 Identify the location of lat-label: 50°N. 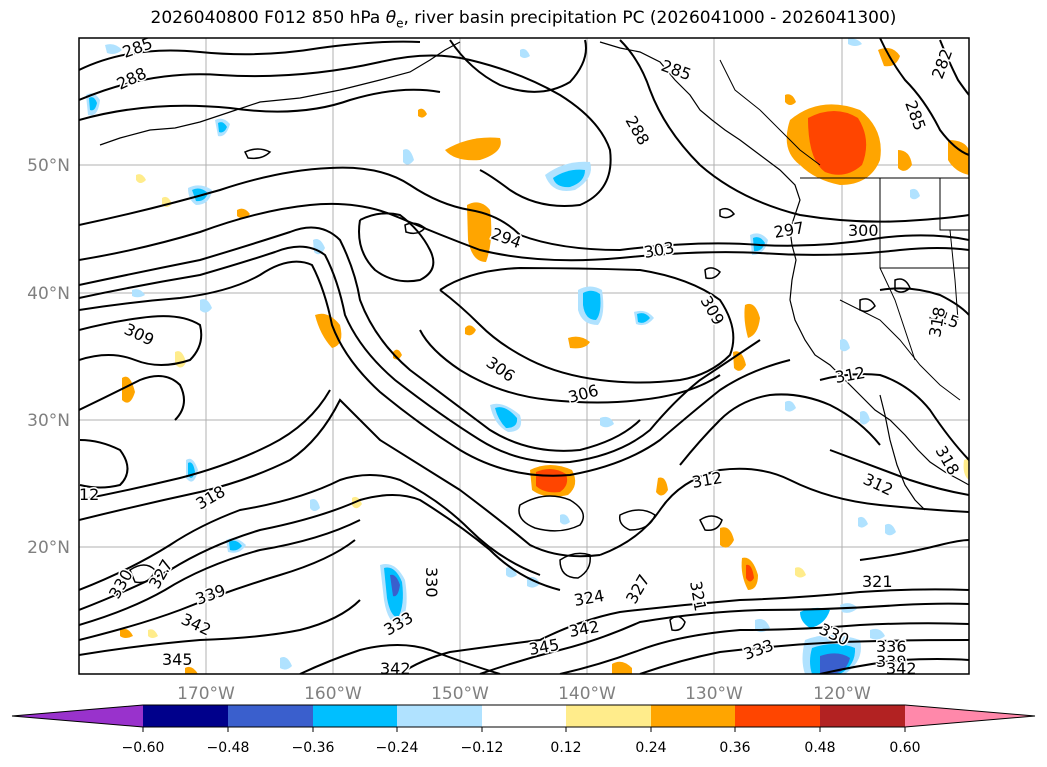
(48, 166).